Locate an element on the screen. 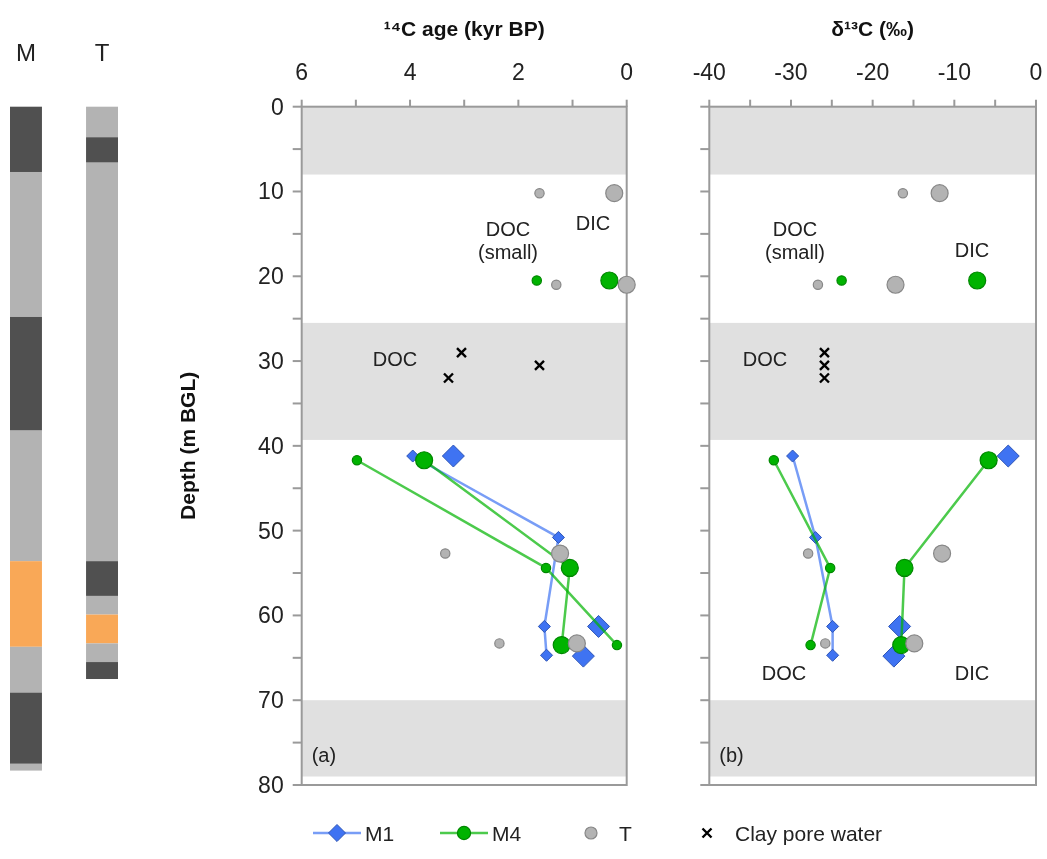 The height and width of the screenshot is (859, 1047). annotation: (b) is located at coordinates (731, 755).